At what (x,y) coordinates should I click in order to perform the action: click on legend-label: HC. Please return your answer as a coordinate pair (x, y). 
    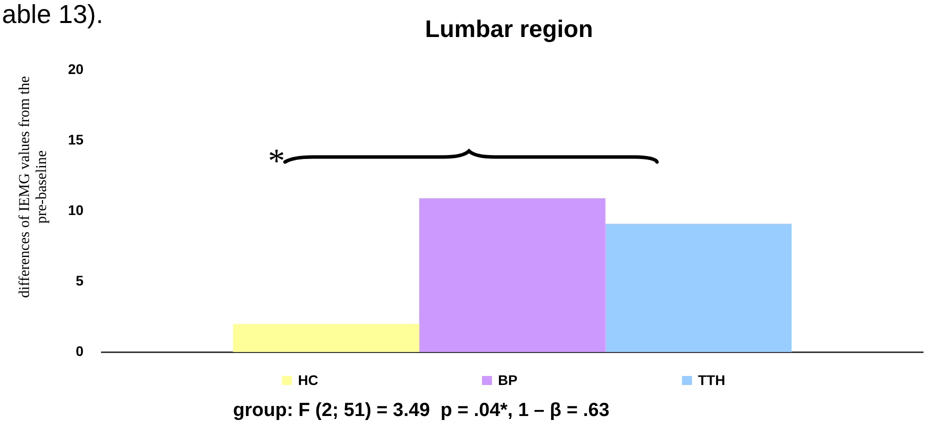
    Looking at the image, I should click on (307, 380).